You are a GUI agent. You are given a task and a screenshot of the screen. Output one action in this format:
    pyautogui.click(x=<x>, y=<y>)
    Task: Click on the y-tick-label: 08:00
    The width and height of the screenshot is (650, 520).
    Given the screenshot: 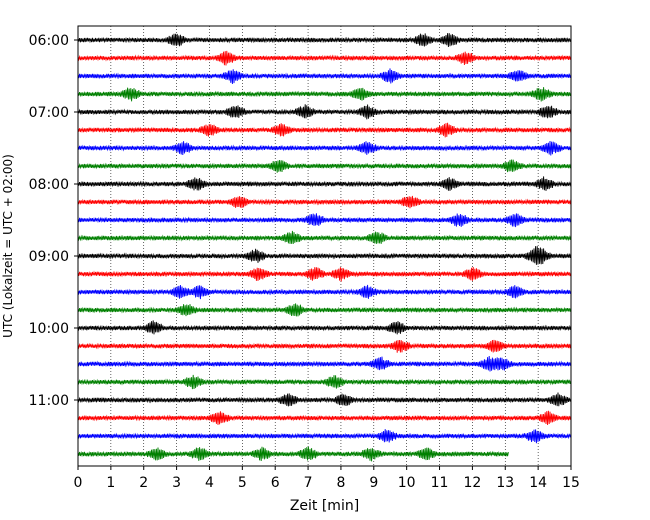 What is the action you would take?
    pyautogui.click(x=49, y=185)
    